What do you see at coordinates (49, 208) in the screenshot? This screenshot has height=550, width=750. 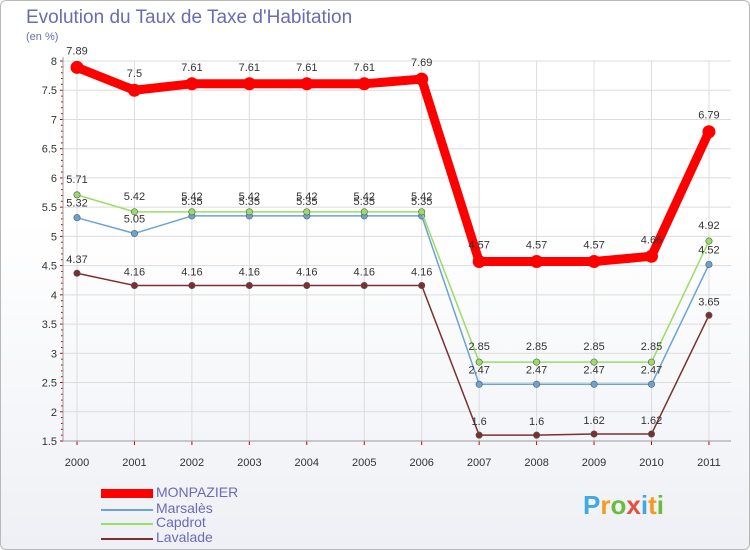 I see `y-tick-label: 5.5` at bounding box center [49, 208].